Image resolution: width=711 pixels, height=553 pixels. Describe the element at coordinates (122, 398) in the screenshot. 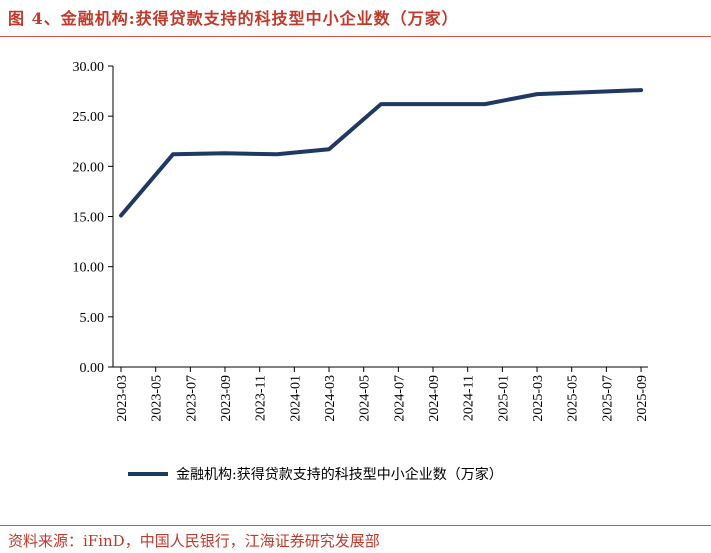

I see `x-tick-label: 2023-03` at that location.